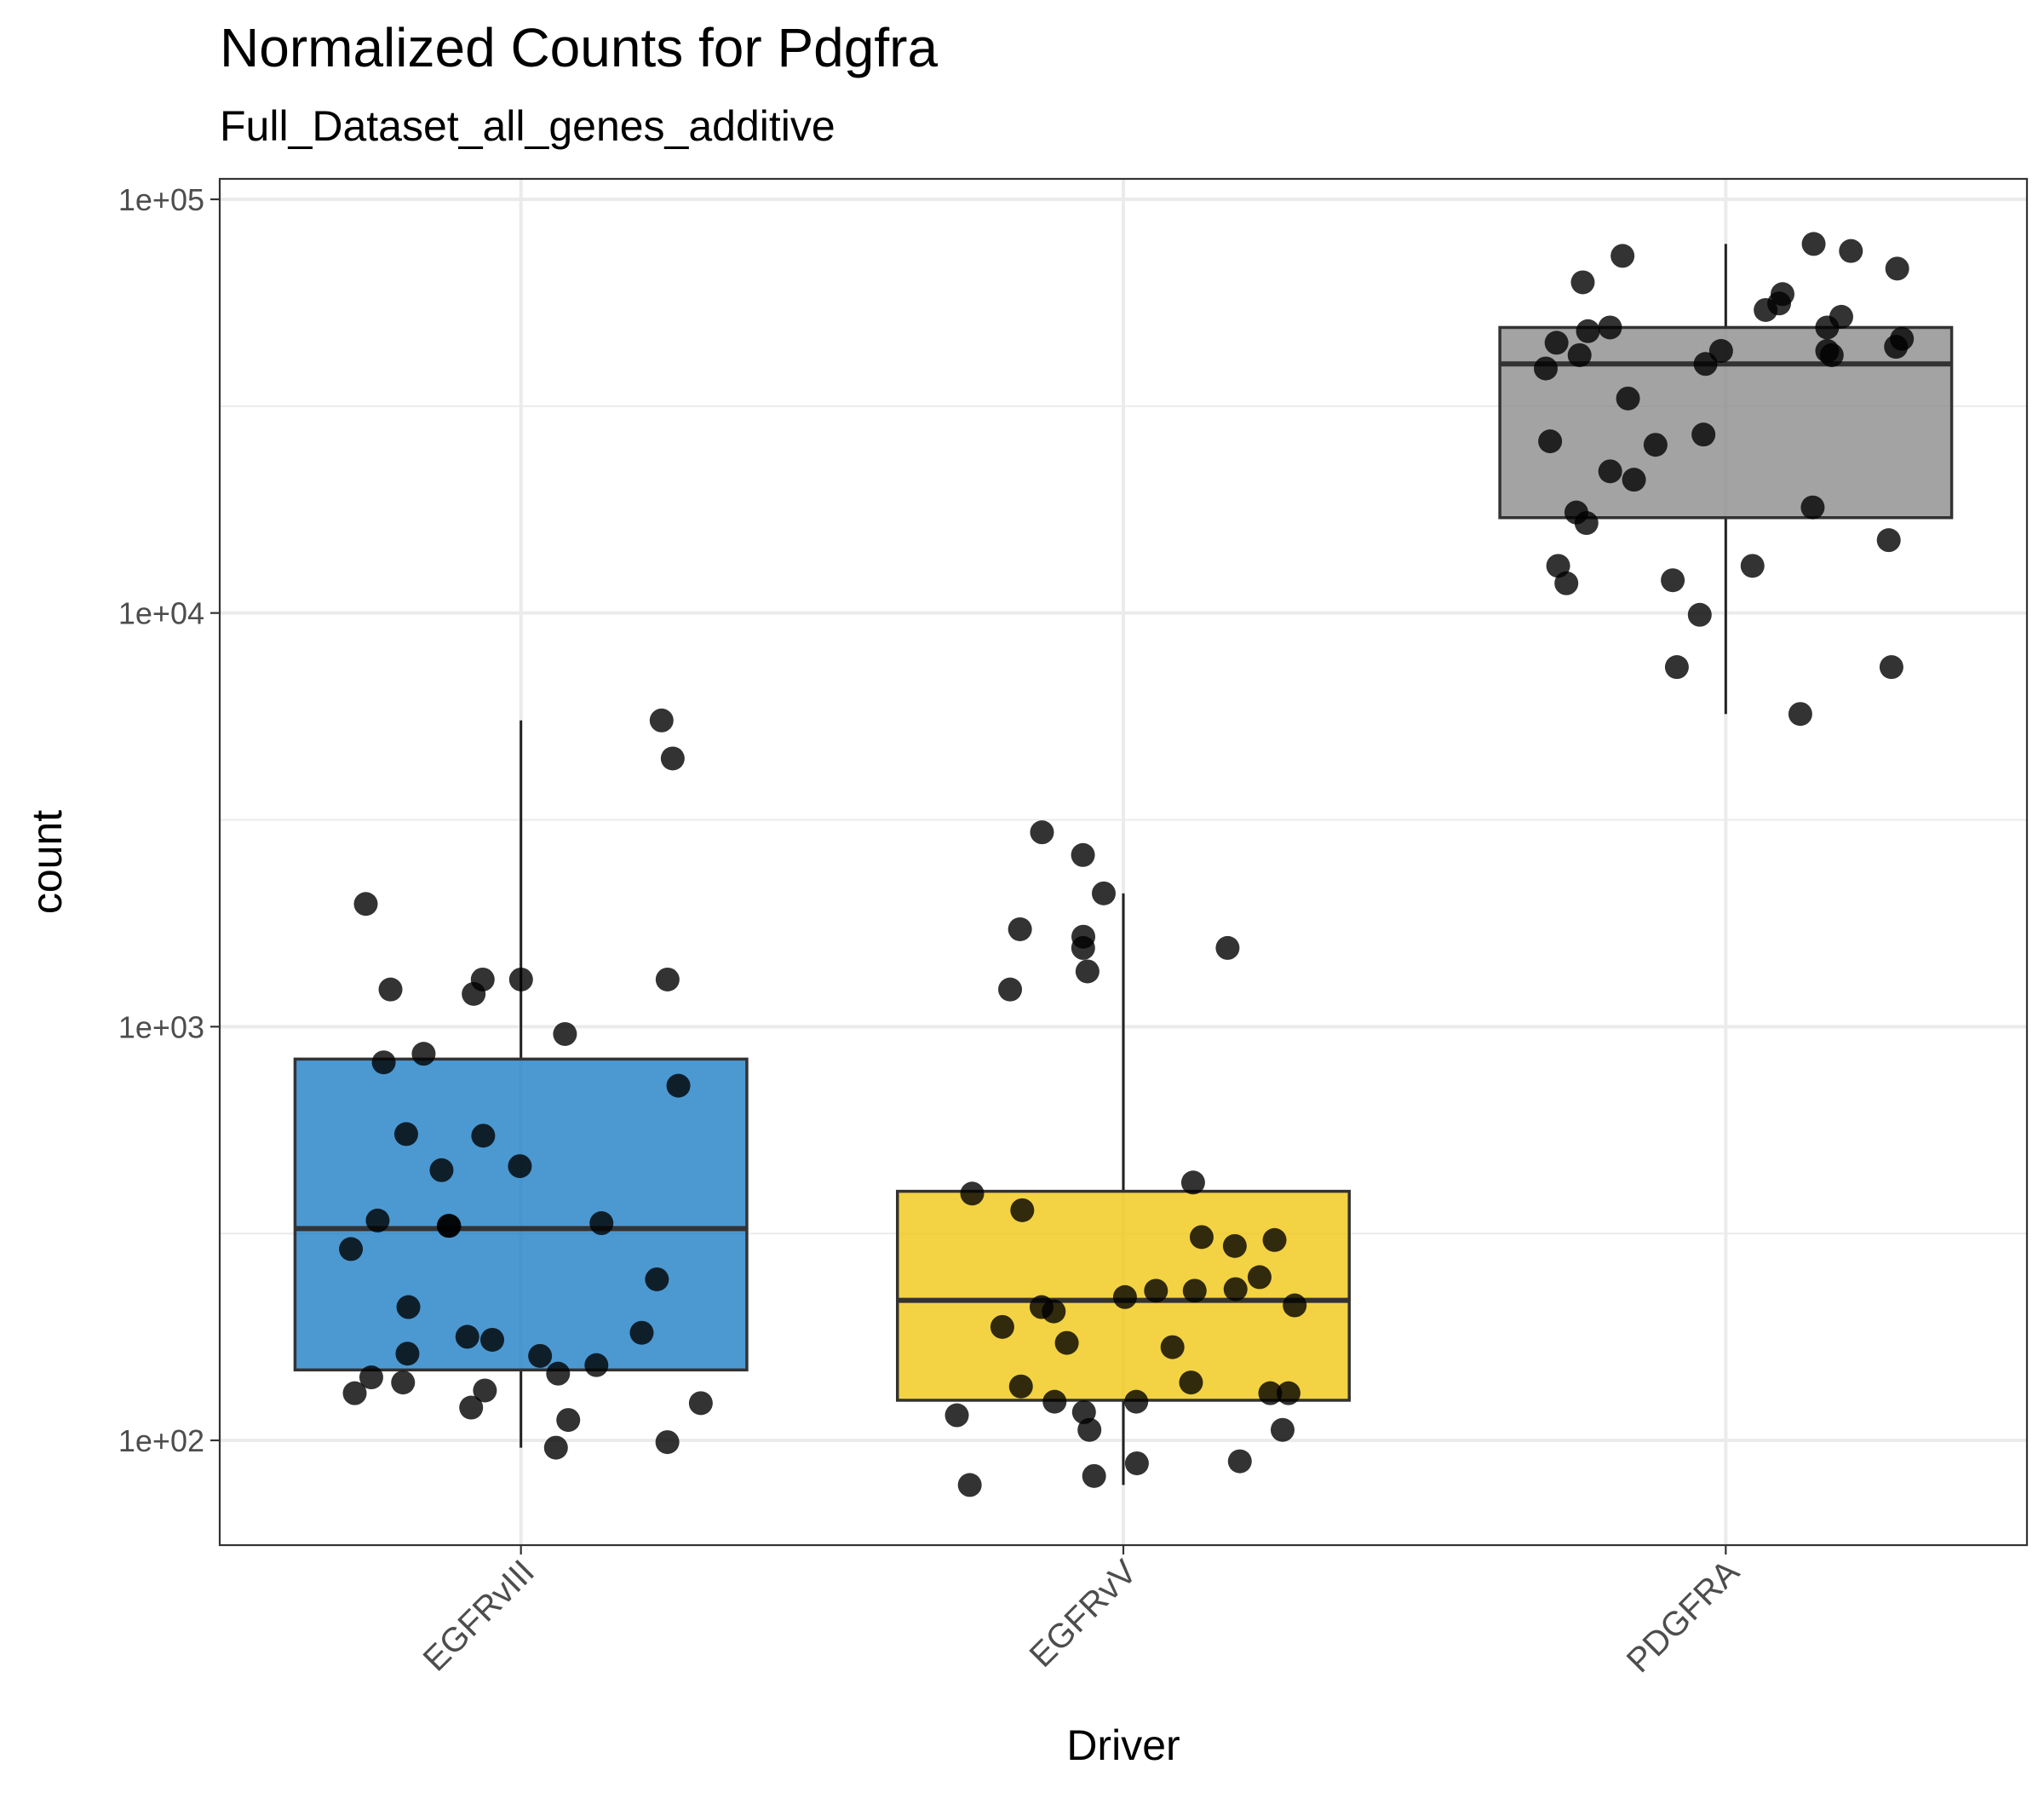  I want to click on y-tick-label: 1e+02, so click(161, 1441).